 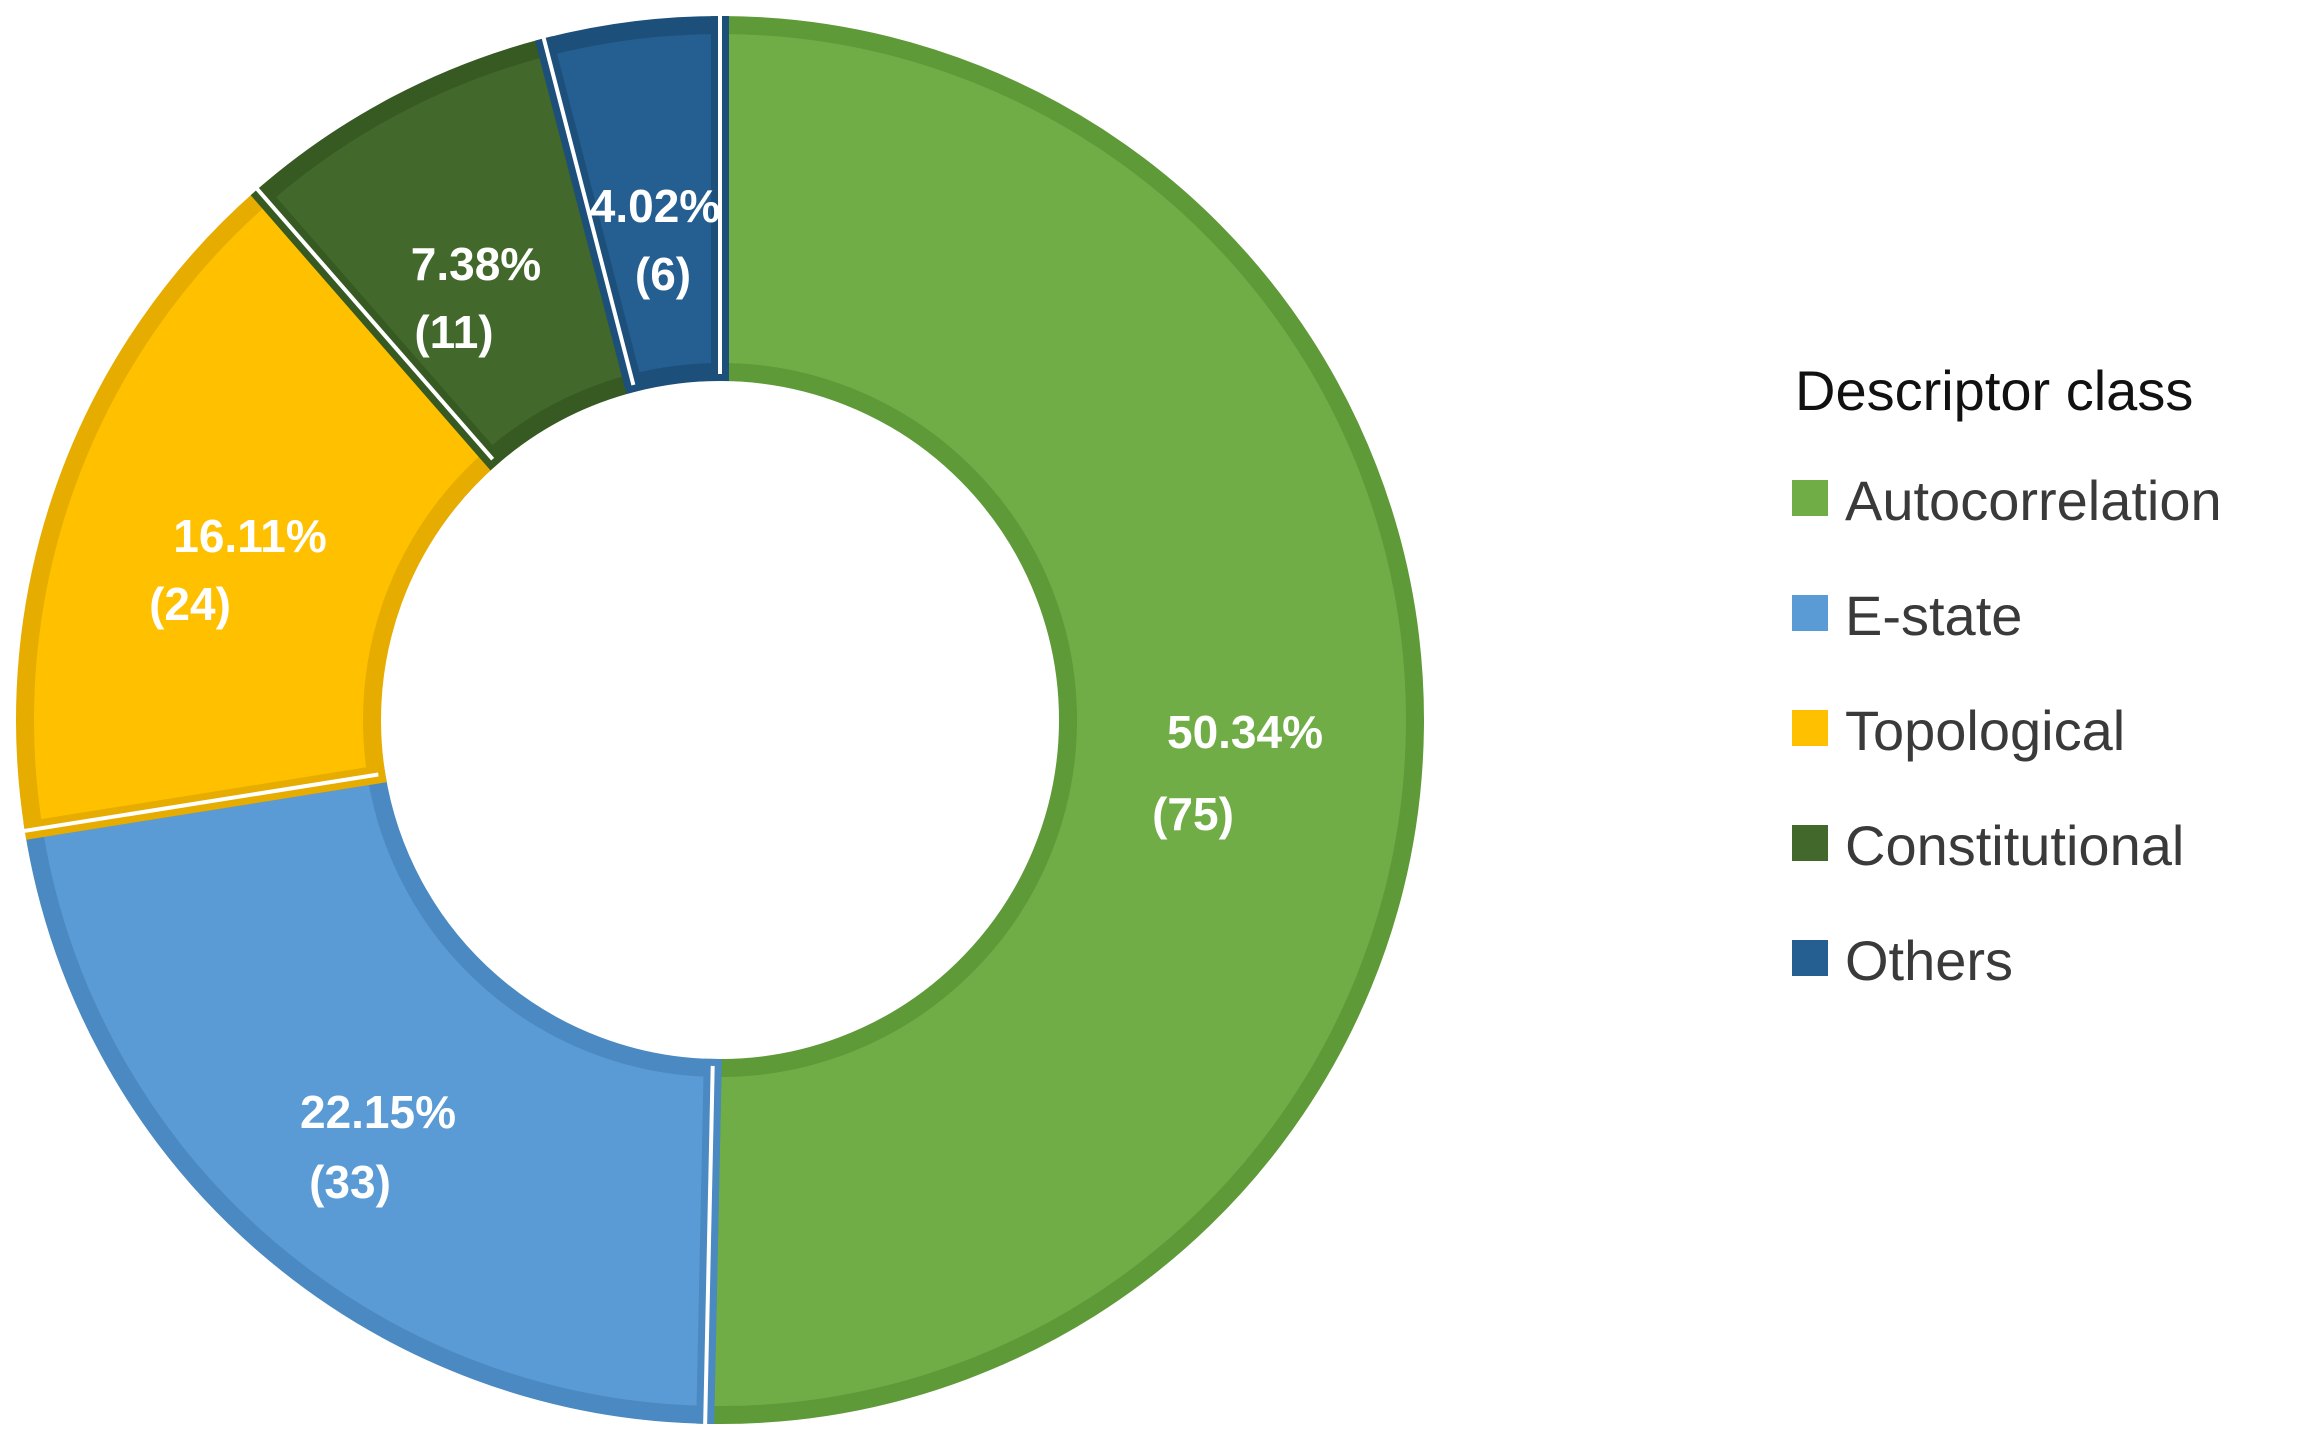 I want to click on slice-count-label: (6), so click(x=663, y=274).